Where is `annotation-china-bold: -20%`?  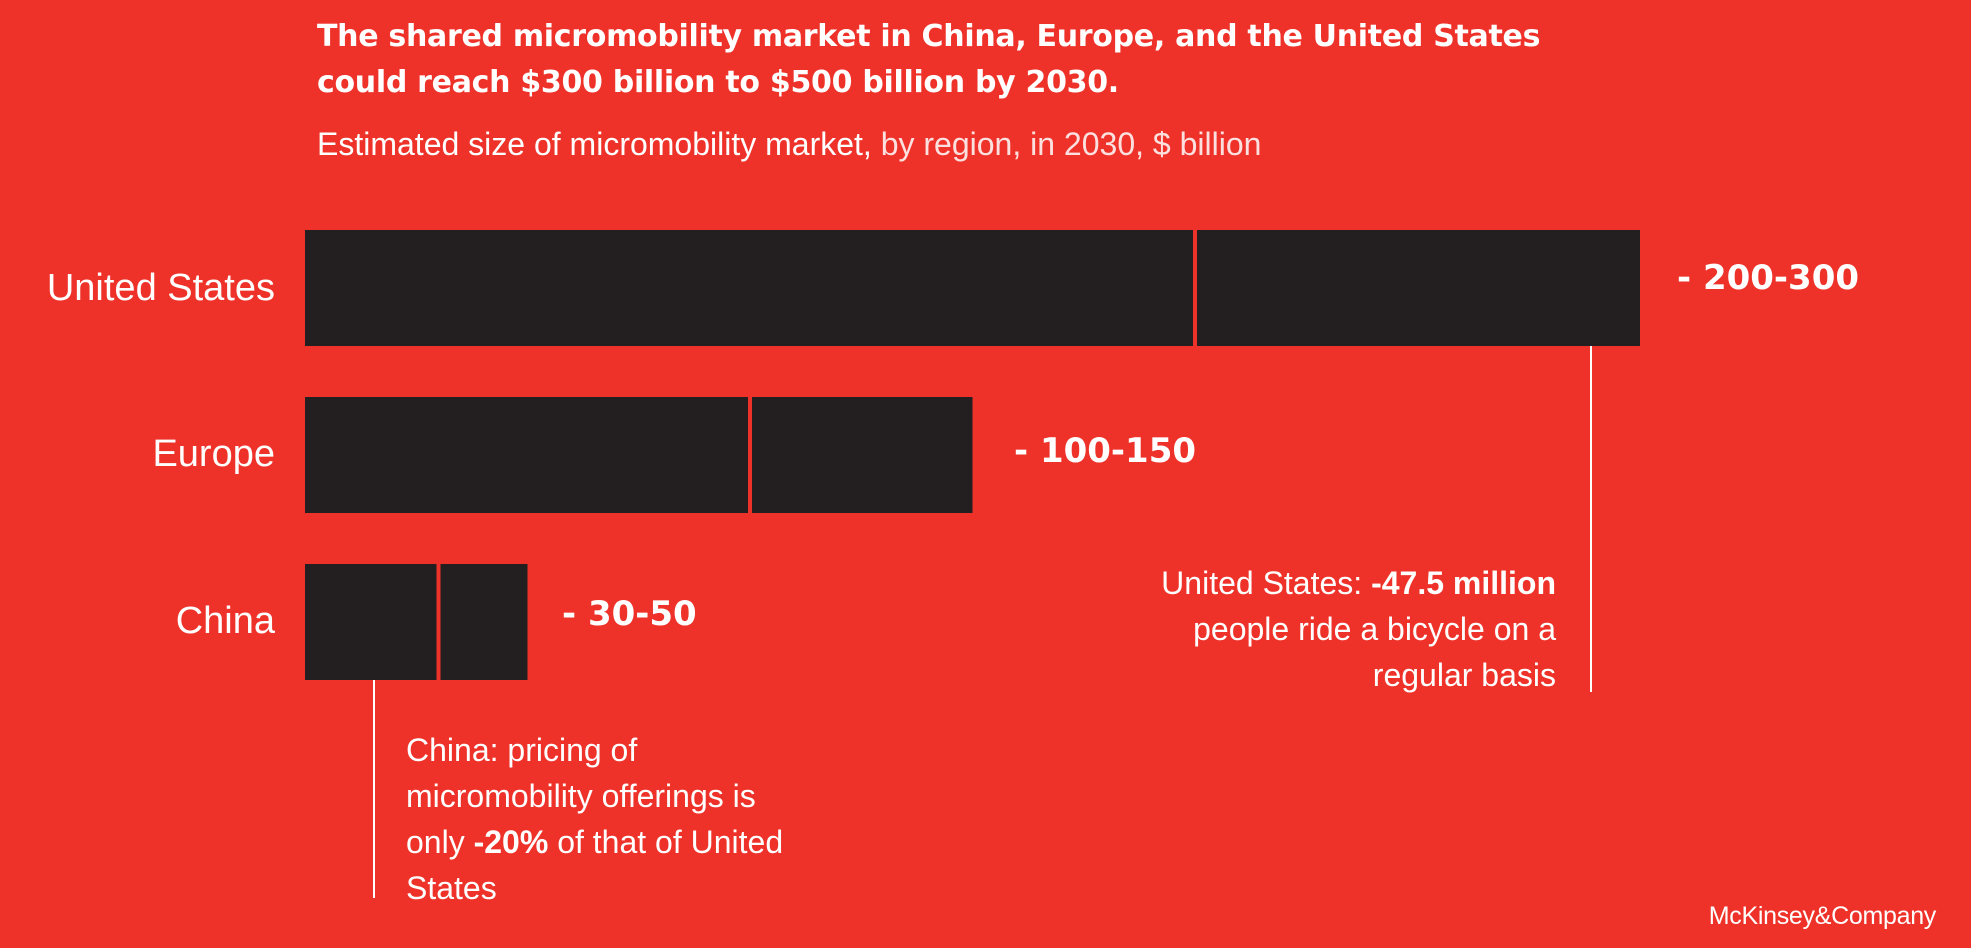
annotation-china-bold: -20% is located at coordinates (511, 842).